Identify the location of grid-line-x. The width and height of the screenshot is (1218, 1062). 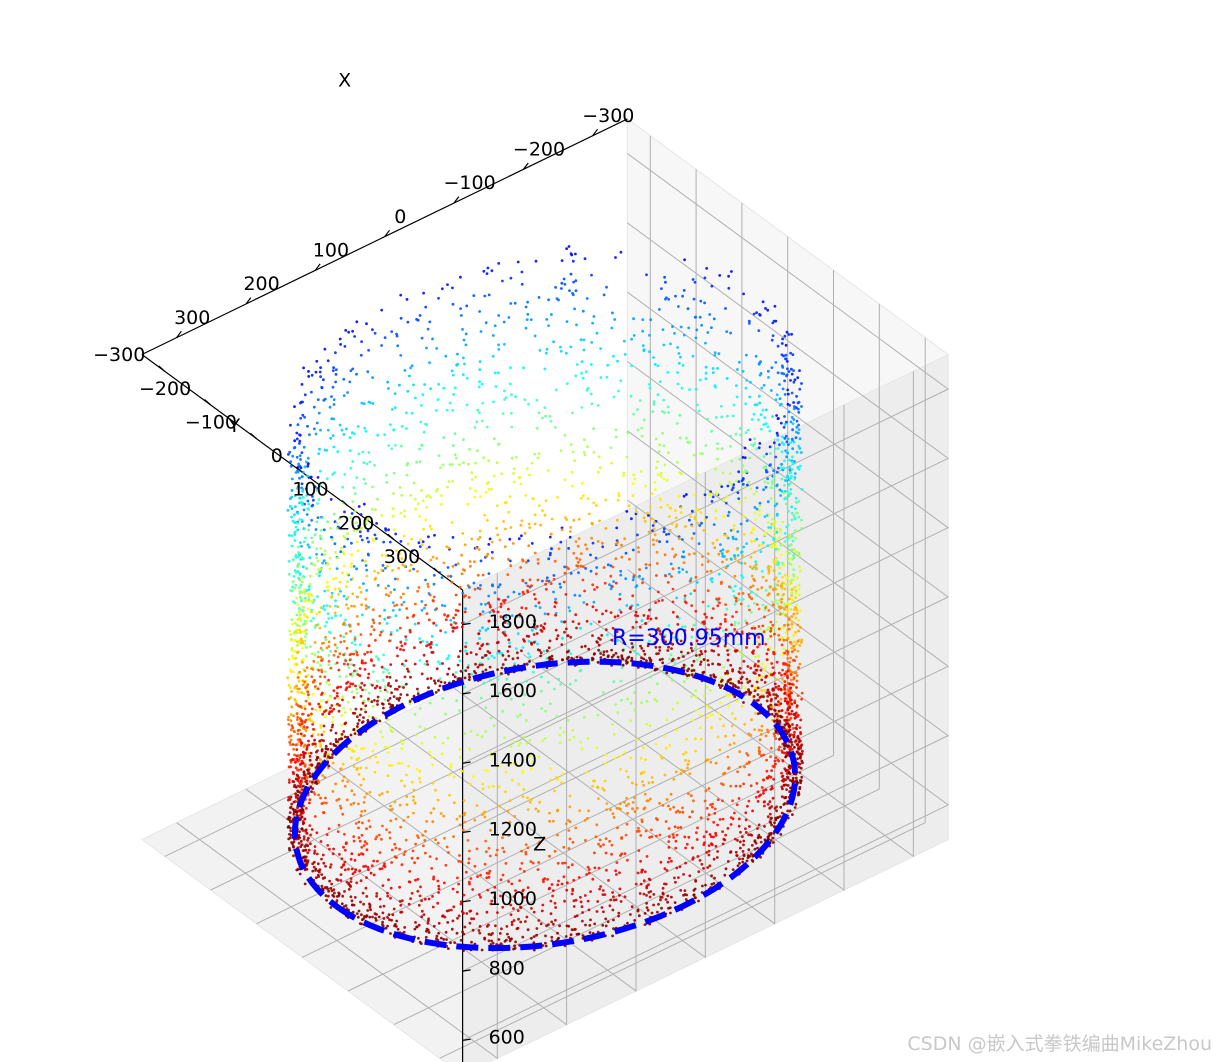
(753, 614).